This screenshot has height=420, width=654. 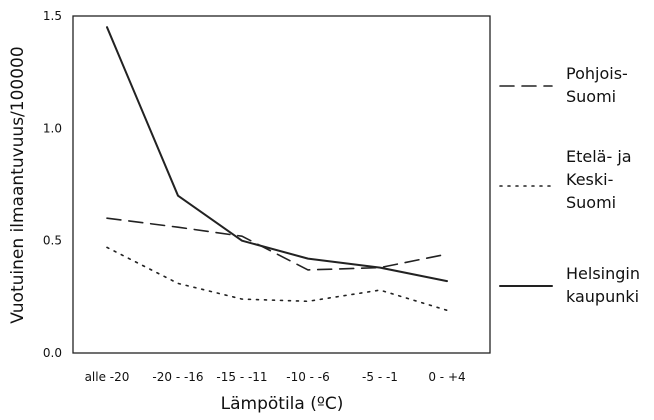 What do you see at coordinates (52, 184) in the screenshot?
I see `y-axis-ticks: 0.0 0.5 1.0 1.5` at bounding box center [52, 184].